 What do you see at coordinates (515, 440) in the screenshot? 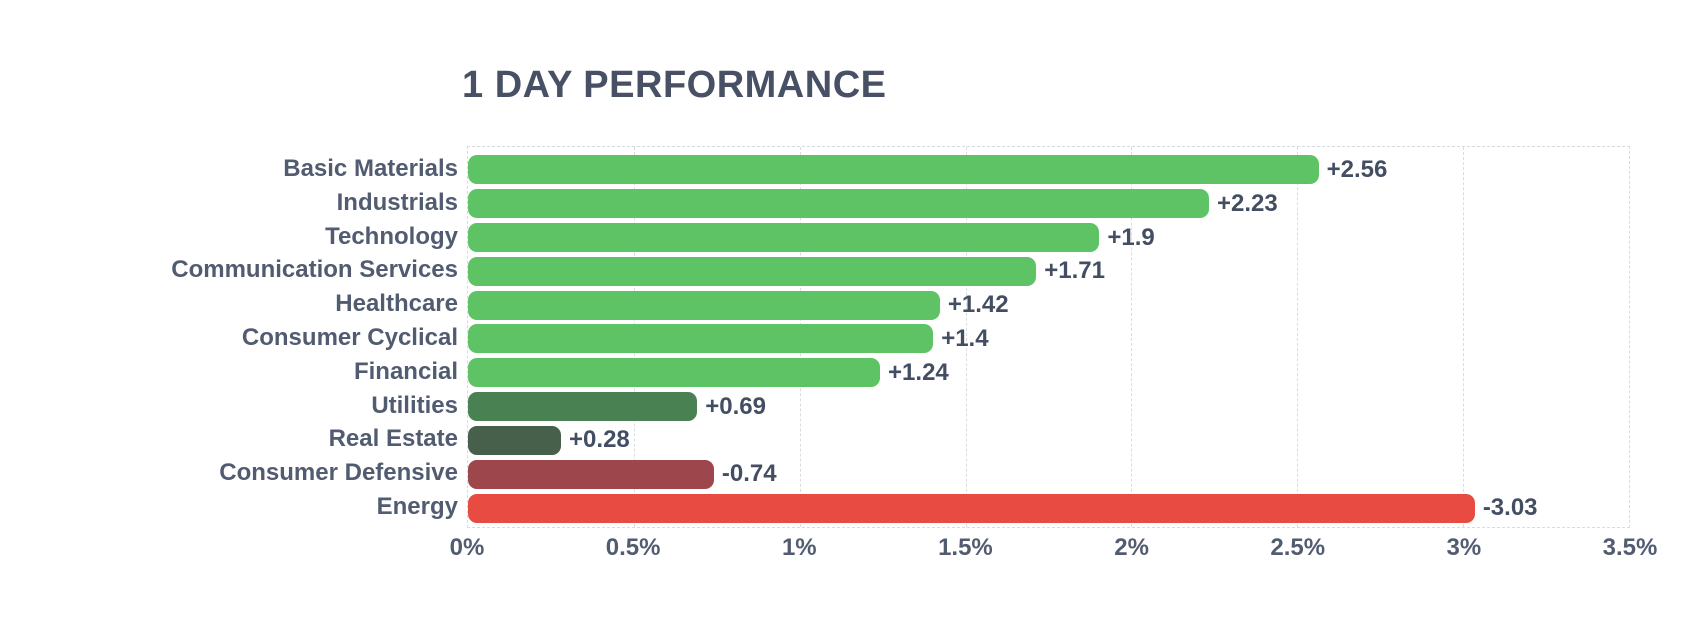
I see `bar-real-estate` at bounding box center [515, 440].